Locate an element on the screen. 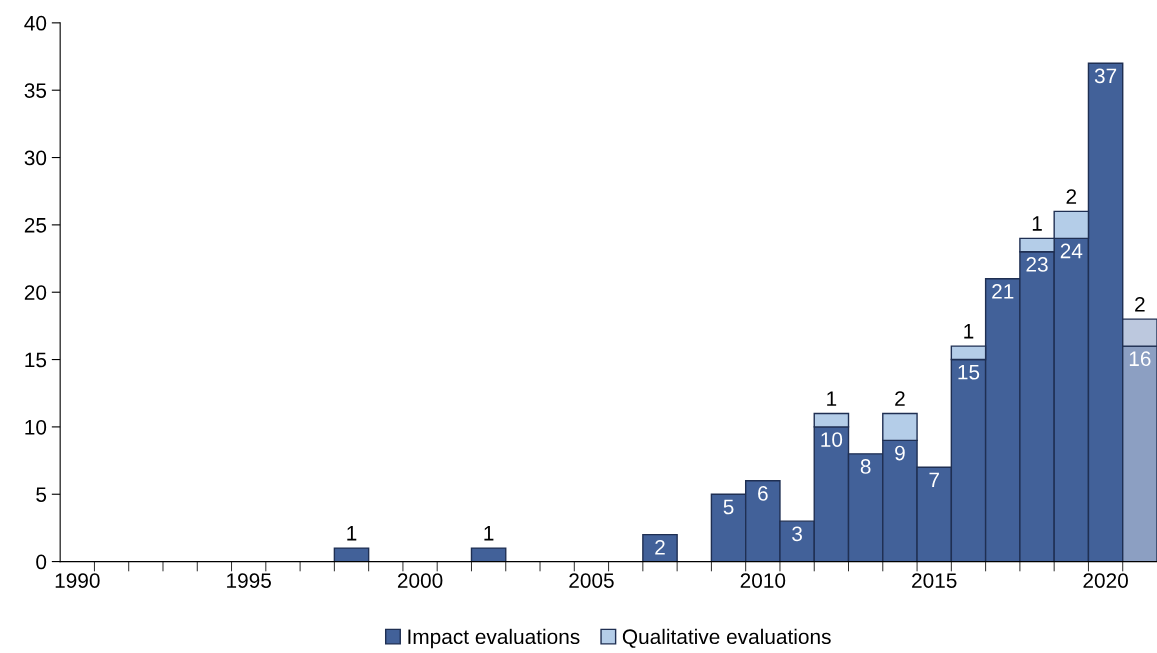  x-tick-label: 2015 is located at coordinates (934, 580).